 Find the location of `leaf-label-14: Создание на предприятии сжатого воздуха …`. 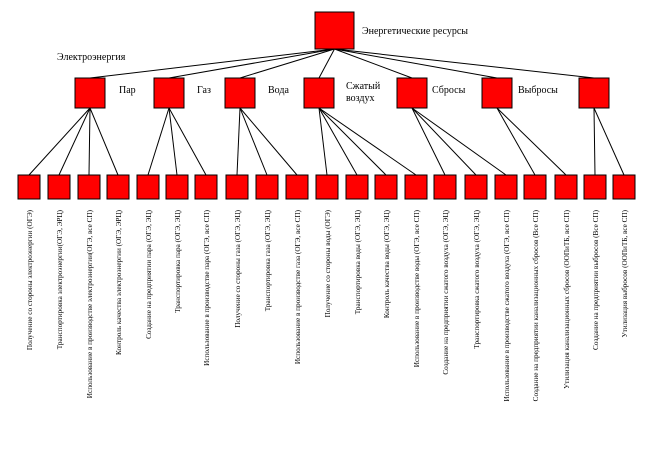

leaf-label-14: Создание на предприятии сжатого воздуха … is located at coordinates (446, 291).